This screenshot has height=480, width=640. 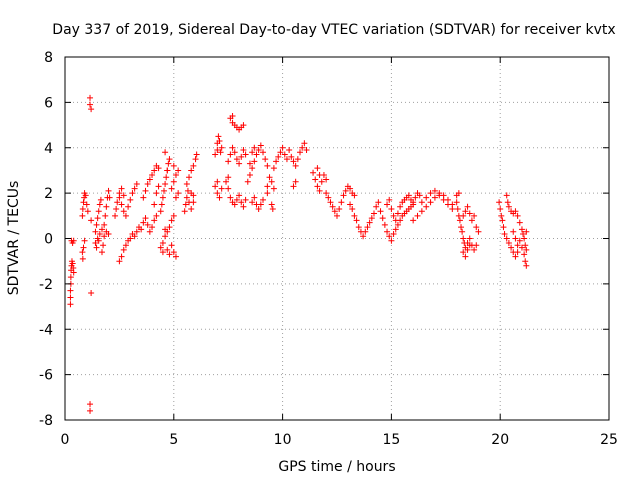 What do you see at coordinates (48, 240) in the screenshot?
I see `y-tick-label: 0` at bounding box center [48, 240].